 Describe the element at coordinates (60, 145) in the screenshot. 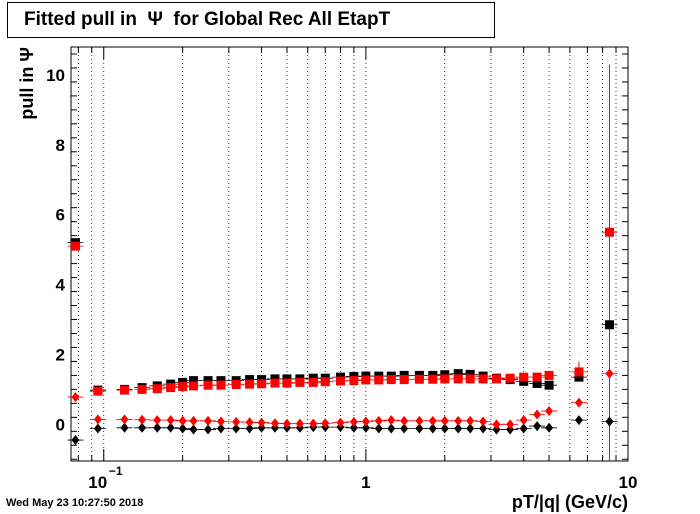

I see `y-tick-label: 8` at that location.